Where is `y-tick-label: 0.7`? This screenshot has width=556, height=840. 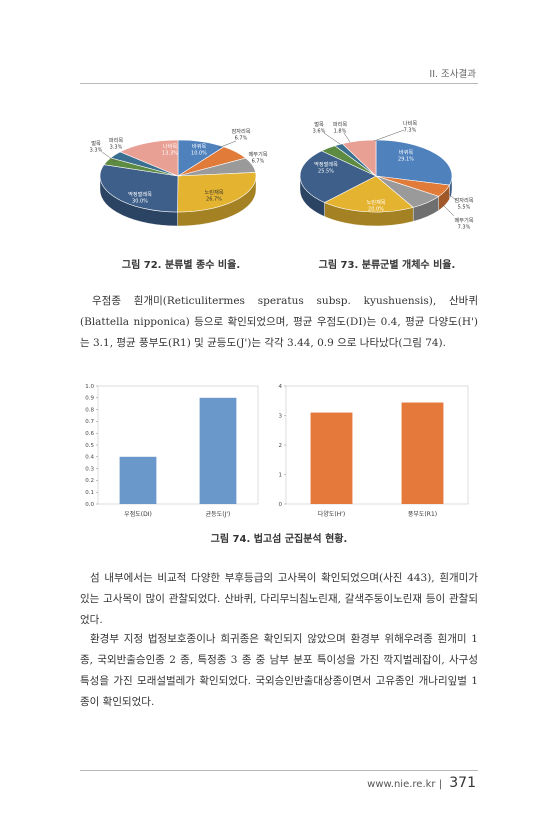 y-tick-label: 0.7 is located at coordinates (89, 422).